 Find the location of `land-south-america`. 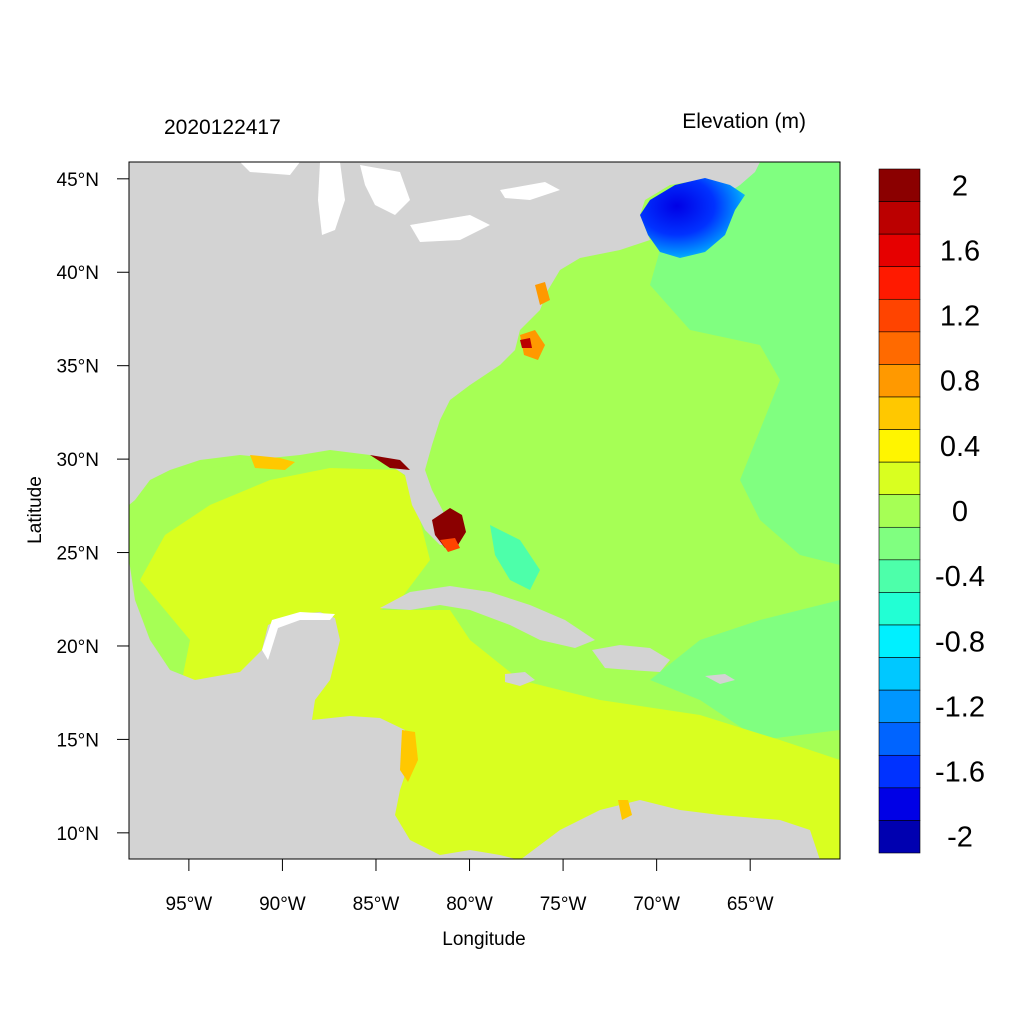

land-south-america is located at coordinates (670, 829).